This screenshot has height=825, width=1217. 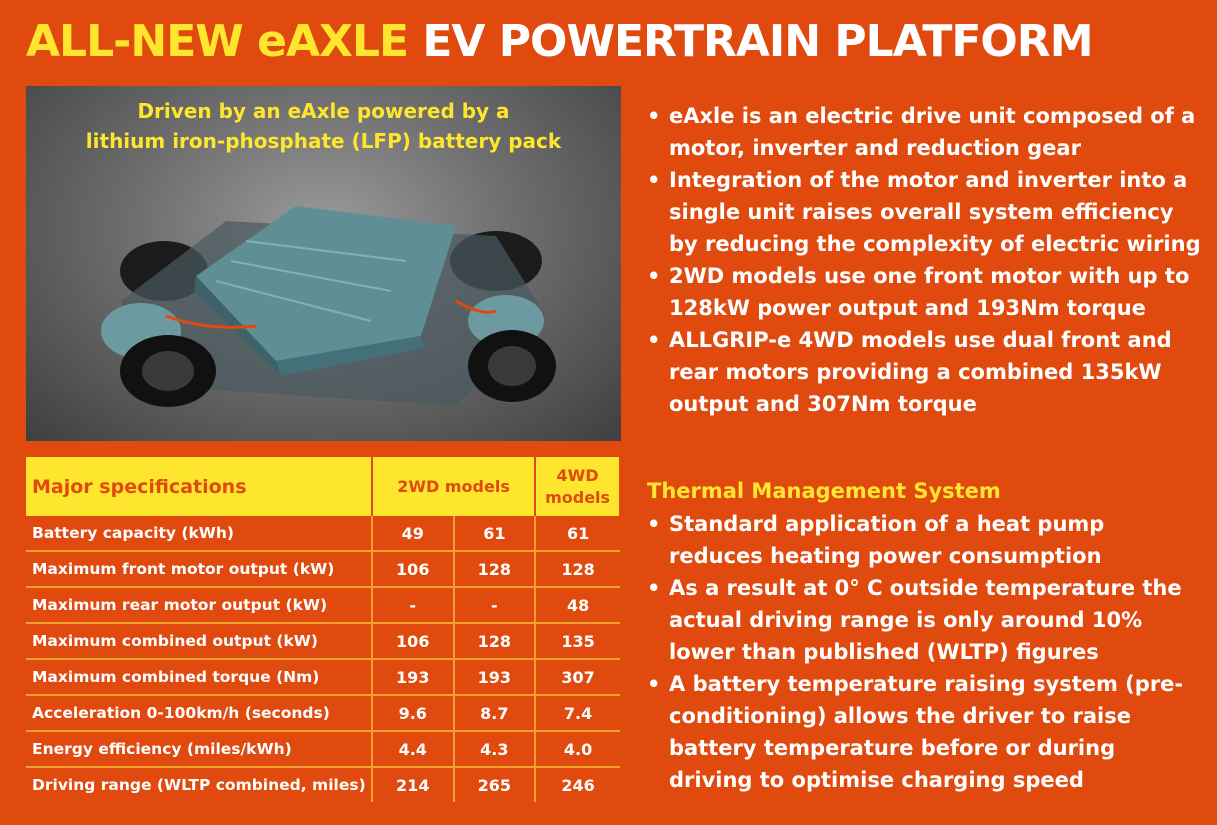 I want to click on cell-value: 135, so click(x=577, y=641).